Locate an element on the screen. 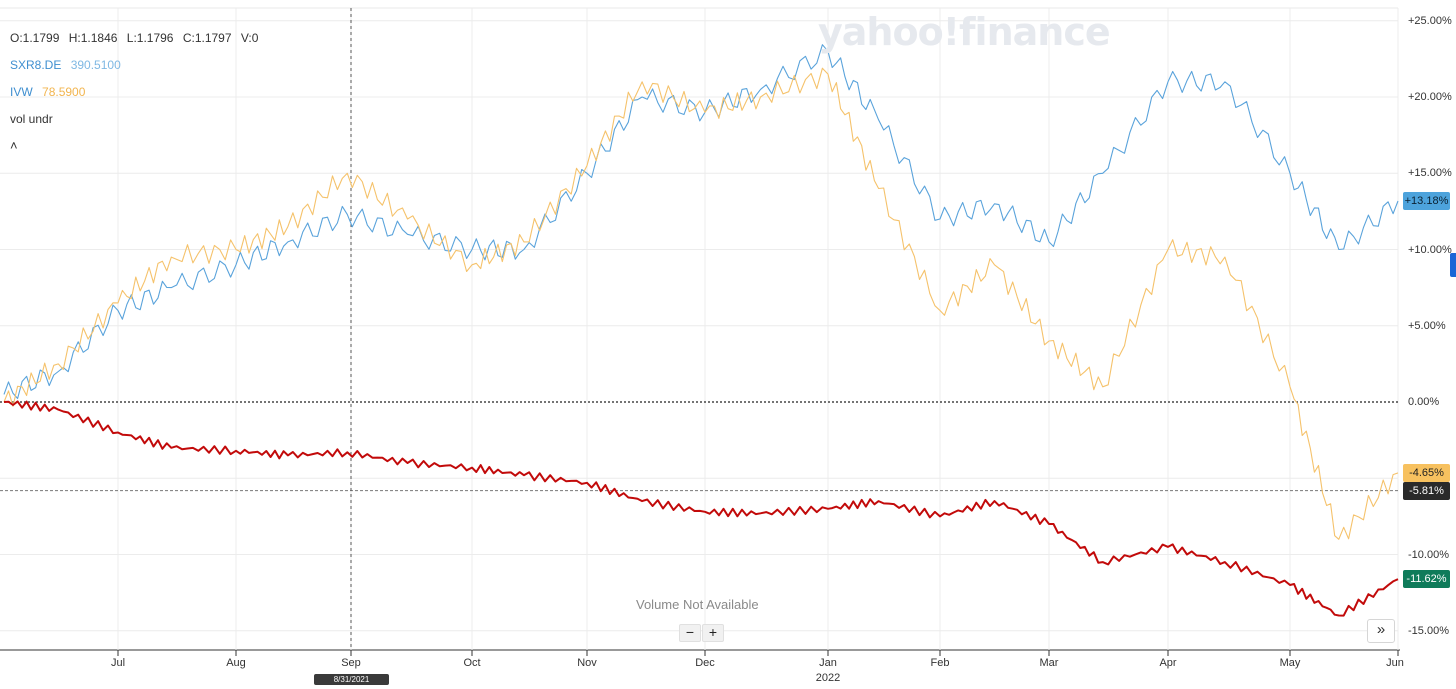 The height and width of the screenshot is (689, 1456). expand-panel-button: » is located at coordinates (1381, 631).